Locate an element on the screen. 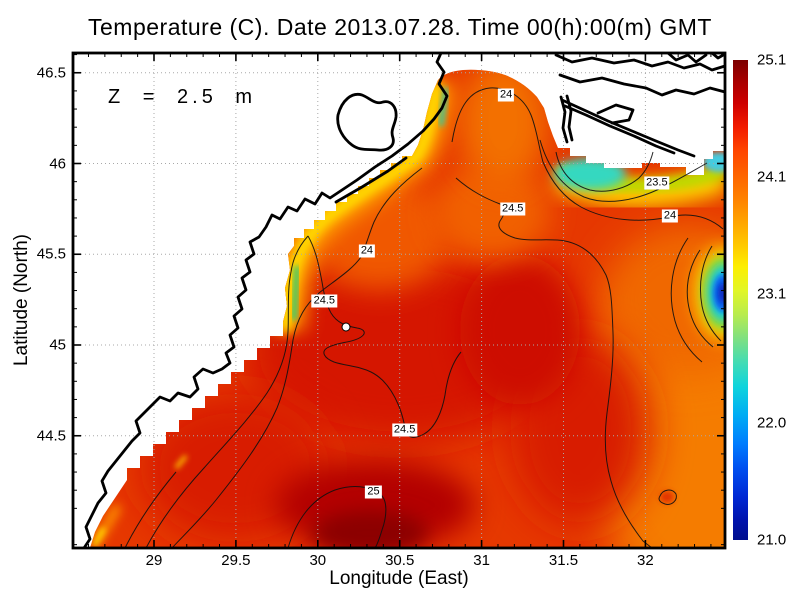 This screenshot has height=600, width=800. y-tick-label: 45 is located at coordinates (57, 345).